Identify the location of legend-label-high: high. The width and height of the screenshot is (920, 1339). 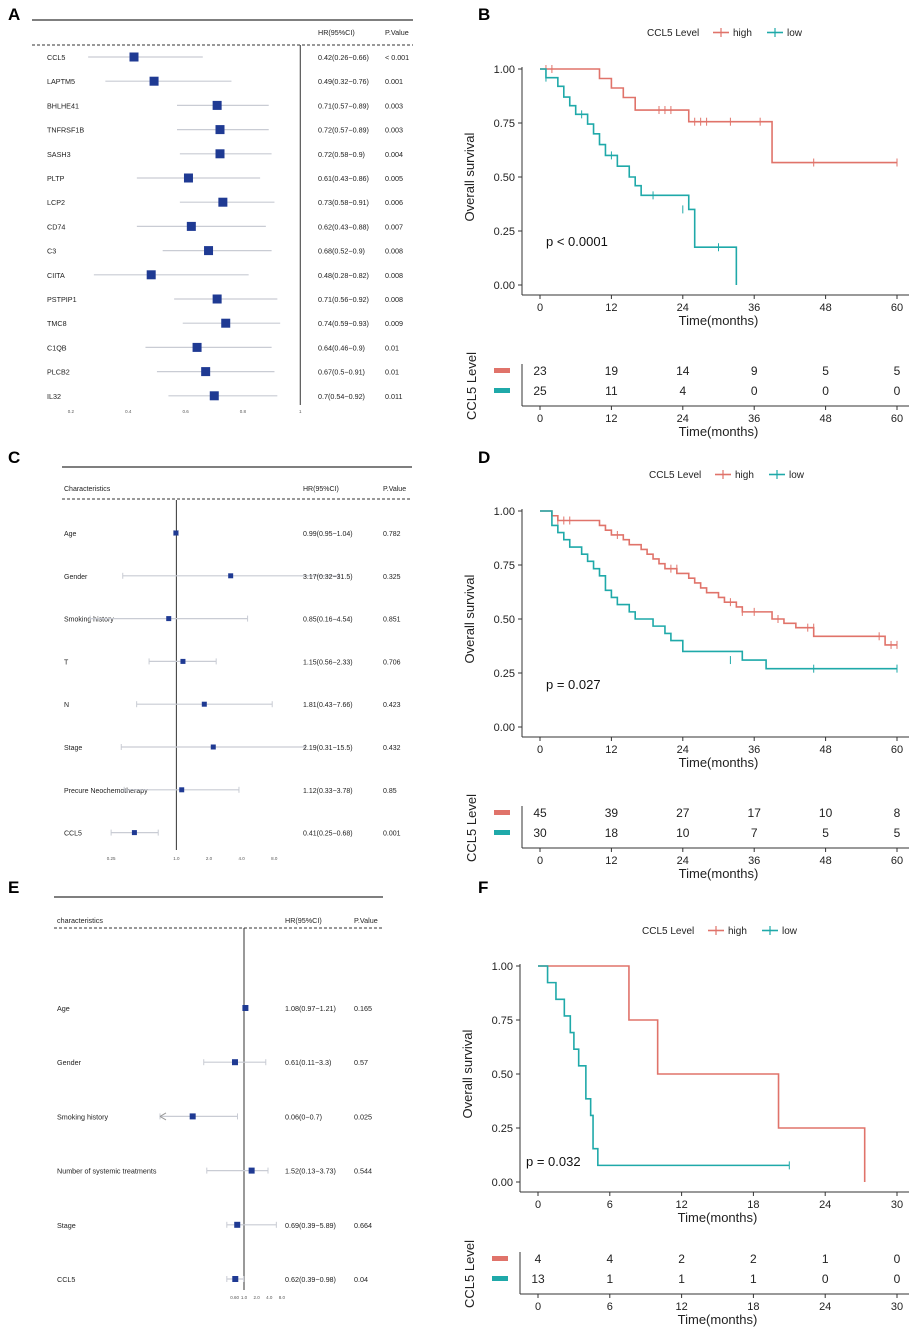
(737, 931).